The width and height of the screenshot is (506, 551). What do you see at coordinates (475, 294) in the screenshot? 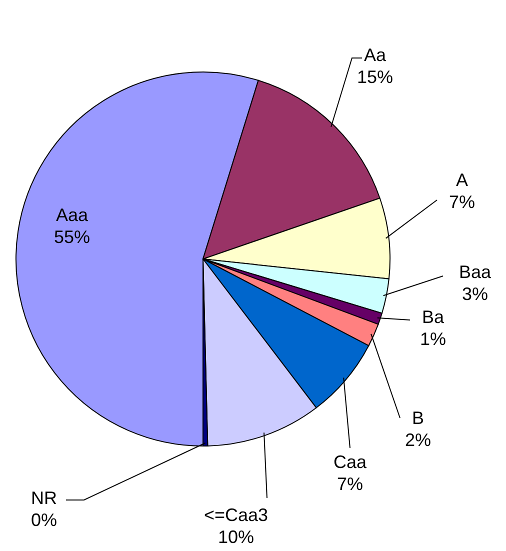
I see `data-label: 3%` at bounding box center [475, 294].